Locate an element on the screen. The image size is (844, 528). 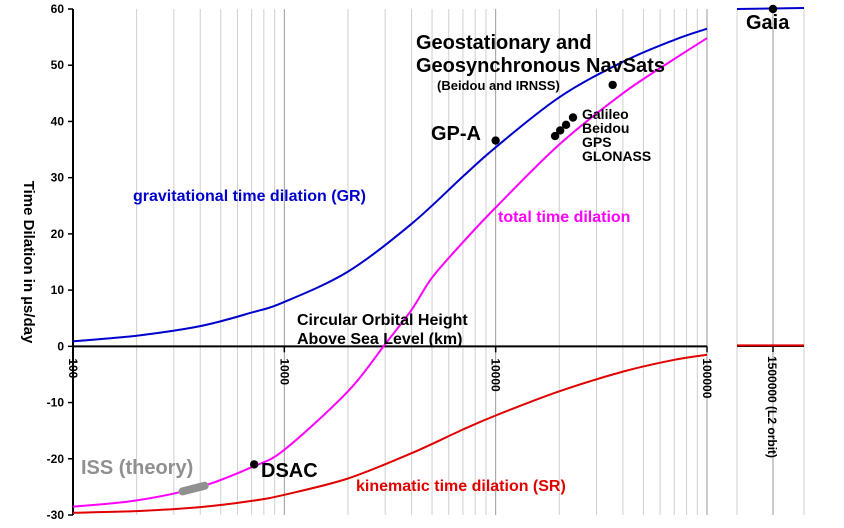
gaia-point is located at coordinates (773, 9).